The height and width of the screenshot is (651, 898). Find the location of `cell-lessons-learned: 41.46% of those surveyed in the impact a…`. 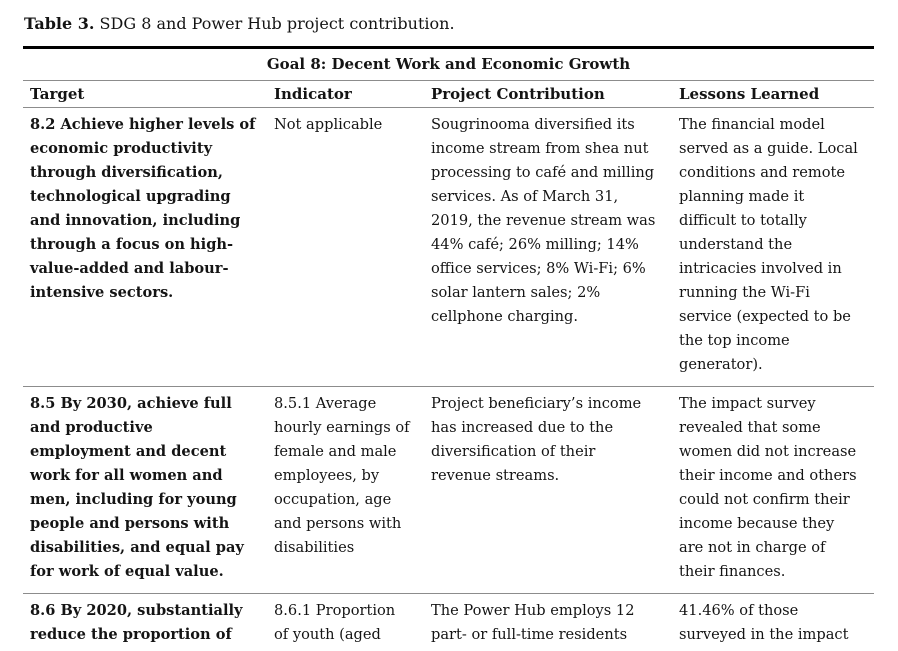

cell-lessons-learned: 41.46% of those surveyed in the impact a… is located at coordinates (764, 626).